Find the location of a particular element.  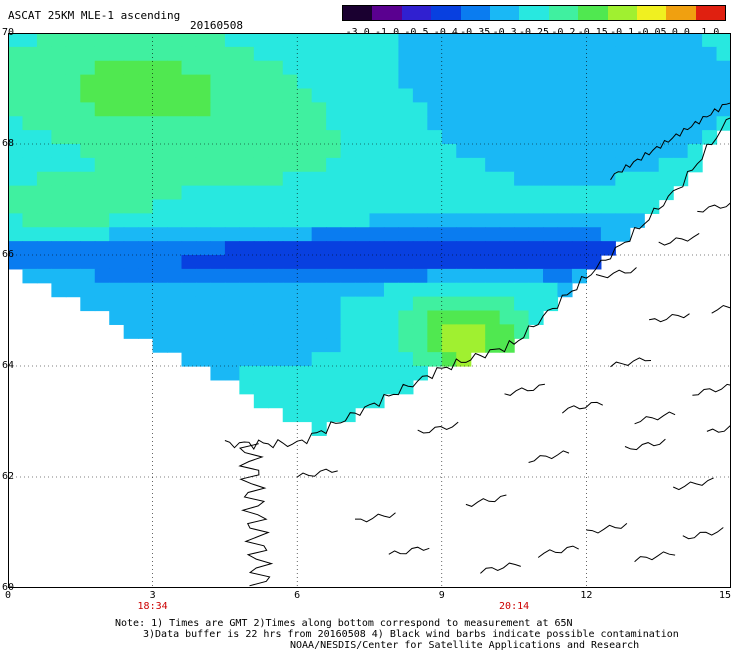

latitude-label: 70 is located at coordinates (8, 32).